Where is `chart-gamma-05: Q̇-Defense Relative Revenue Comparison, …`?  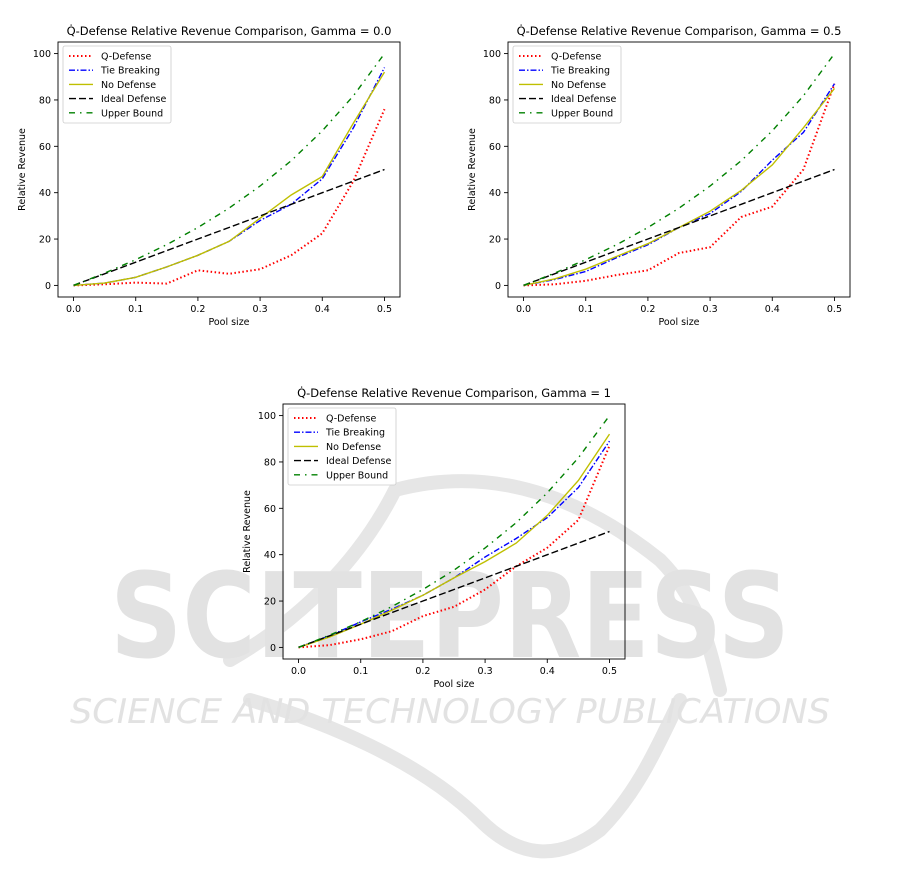 chart-gamma-05: Q̇-Defense Relative Revenue Comparison, … is located at coordinates (659, 176).